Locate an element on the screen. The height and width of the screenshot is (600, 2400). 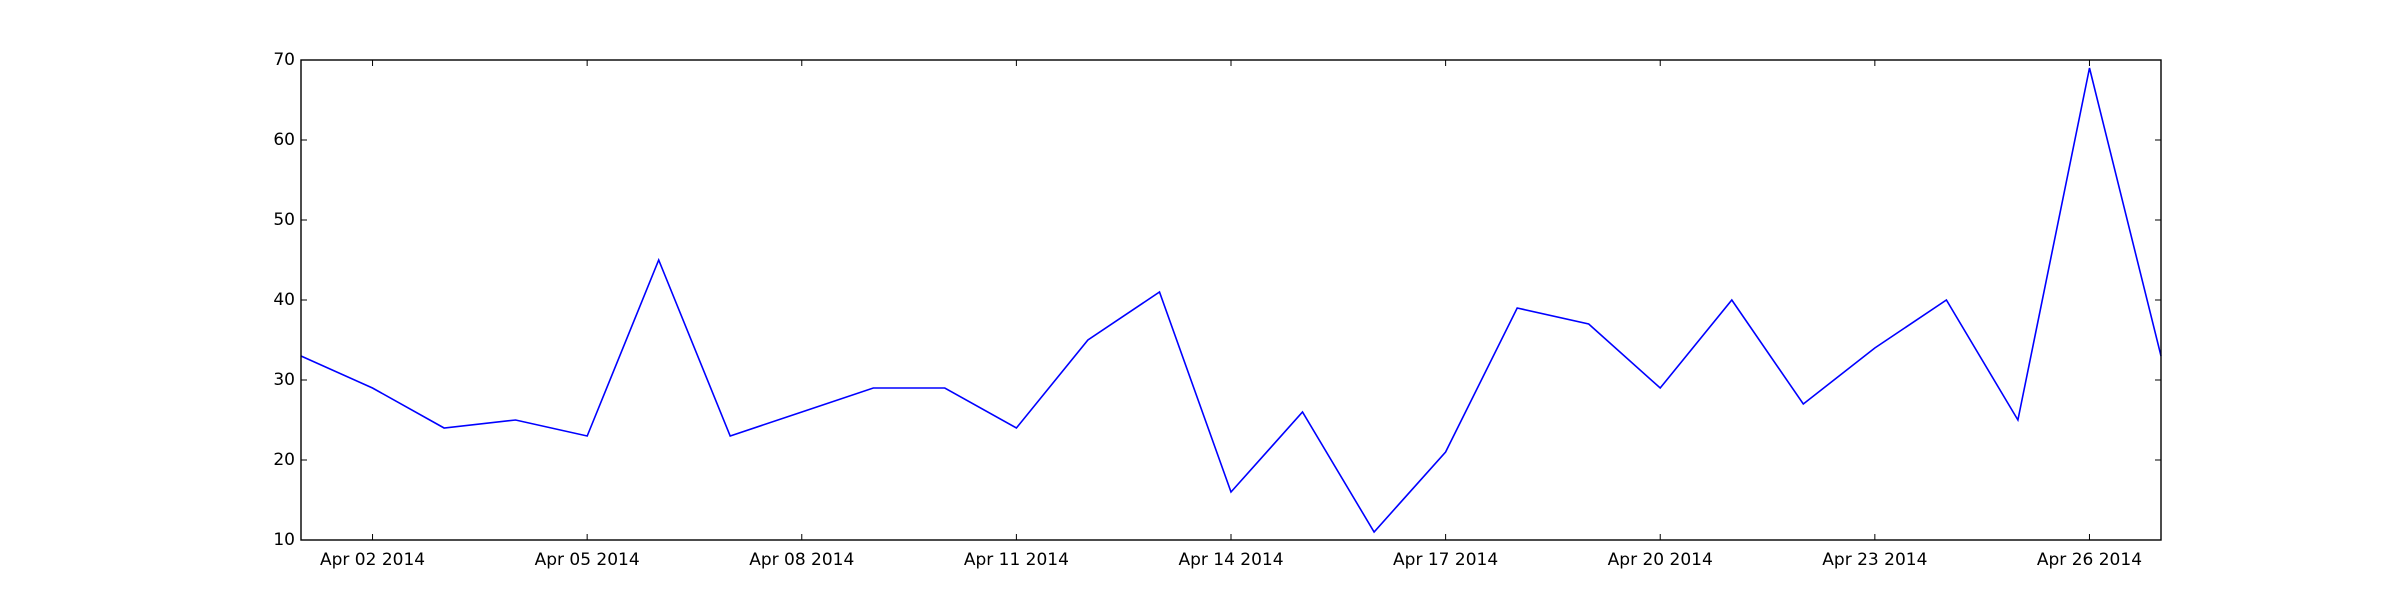
y-tick-label: 10 is located at coordinates (284, 540).